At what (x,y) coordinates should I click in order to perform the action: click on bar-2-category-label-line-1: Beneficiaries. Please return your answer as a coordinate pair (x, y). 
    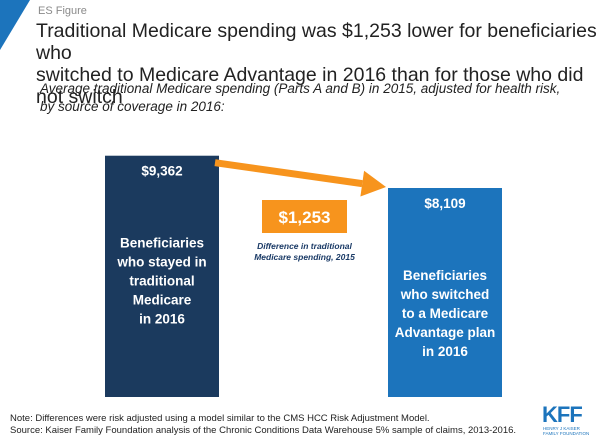
    Looking at the image, I should click on (445, 275).